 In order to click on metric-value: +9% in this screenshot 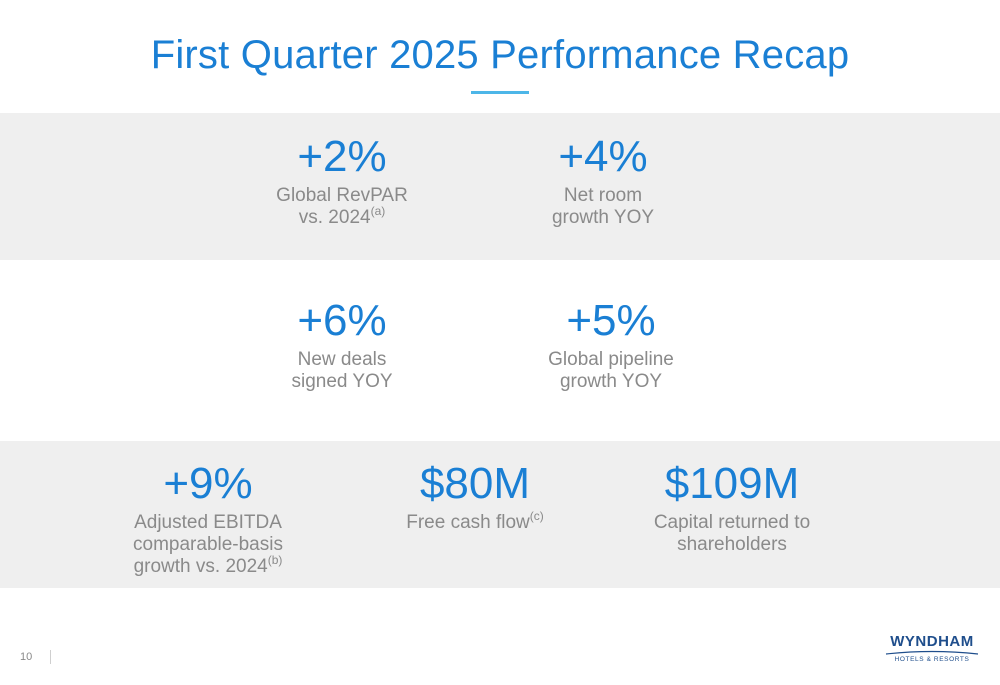, I will do `click(208, 483)`.